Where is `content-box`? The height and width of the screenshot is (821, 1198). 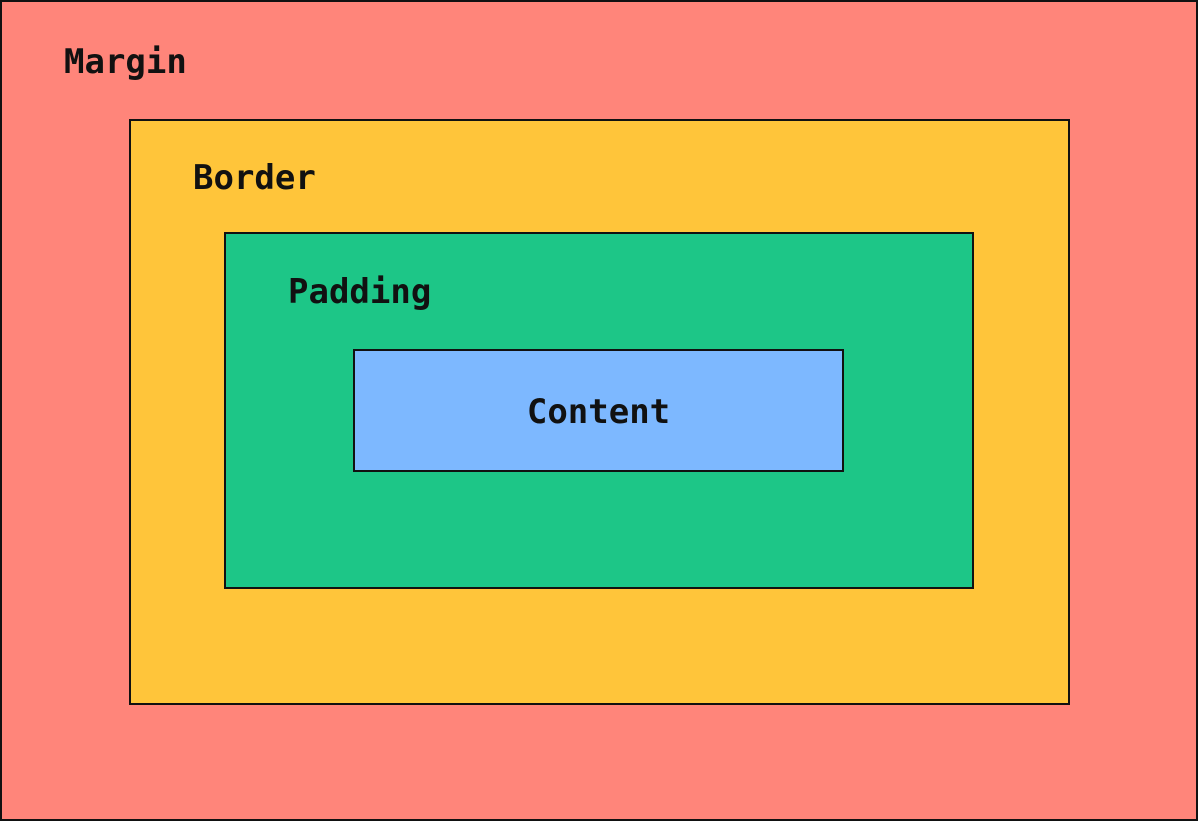
content-box is located at coordinates (598, 410).